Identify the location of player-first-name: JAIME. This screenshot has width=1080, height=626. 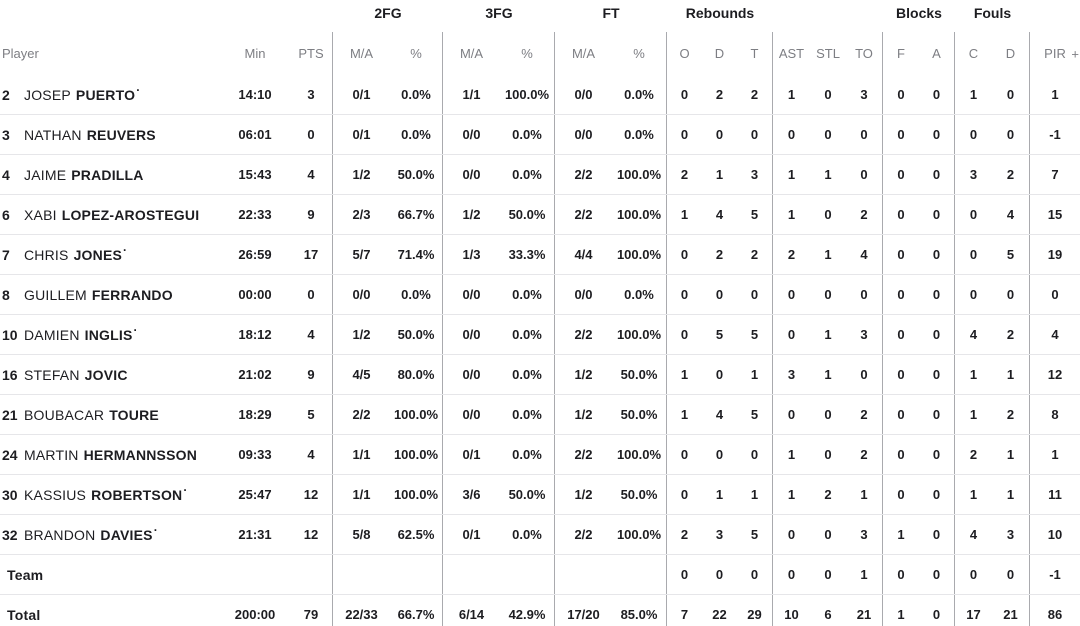
(45, 174).